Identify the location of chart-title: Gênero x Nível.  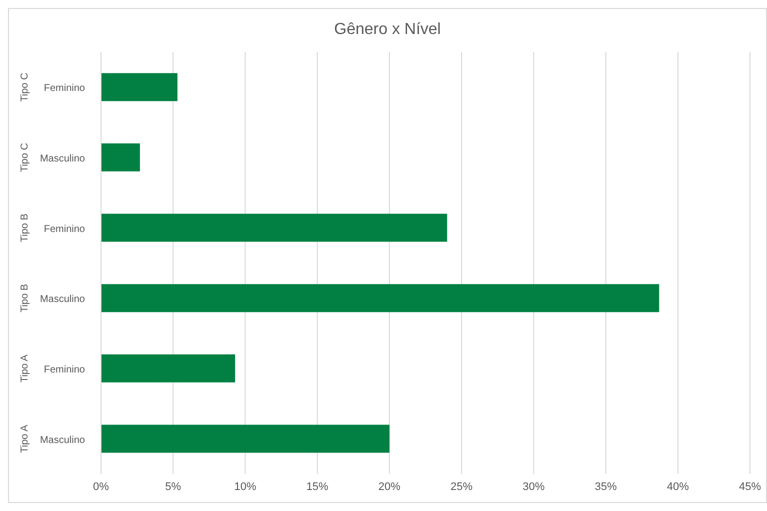
(387, 30).